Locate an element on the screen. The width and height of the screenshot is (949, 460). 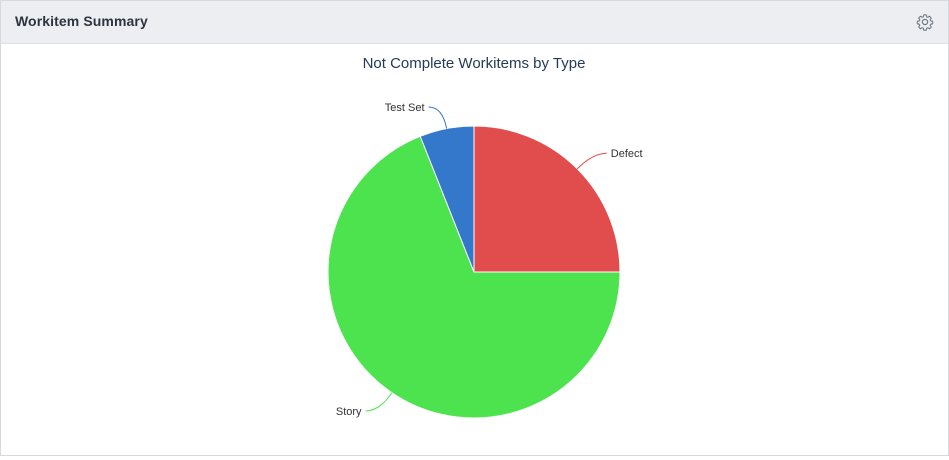
panel-title: Workitem Summary is located at coordinates (81, 21).